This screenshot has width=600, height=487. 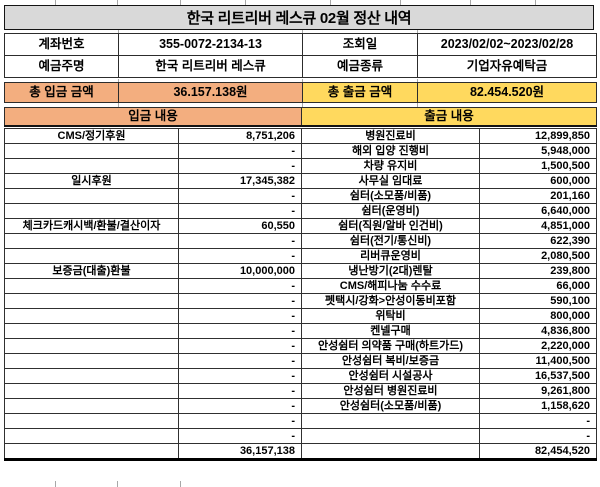 I want to click on withdrawal-total-cell: 82,454,520, so click(x=538, y=451).